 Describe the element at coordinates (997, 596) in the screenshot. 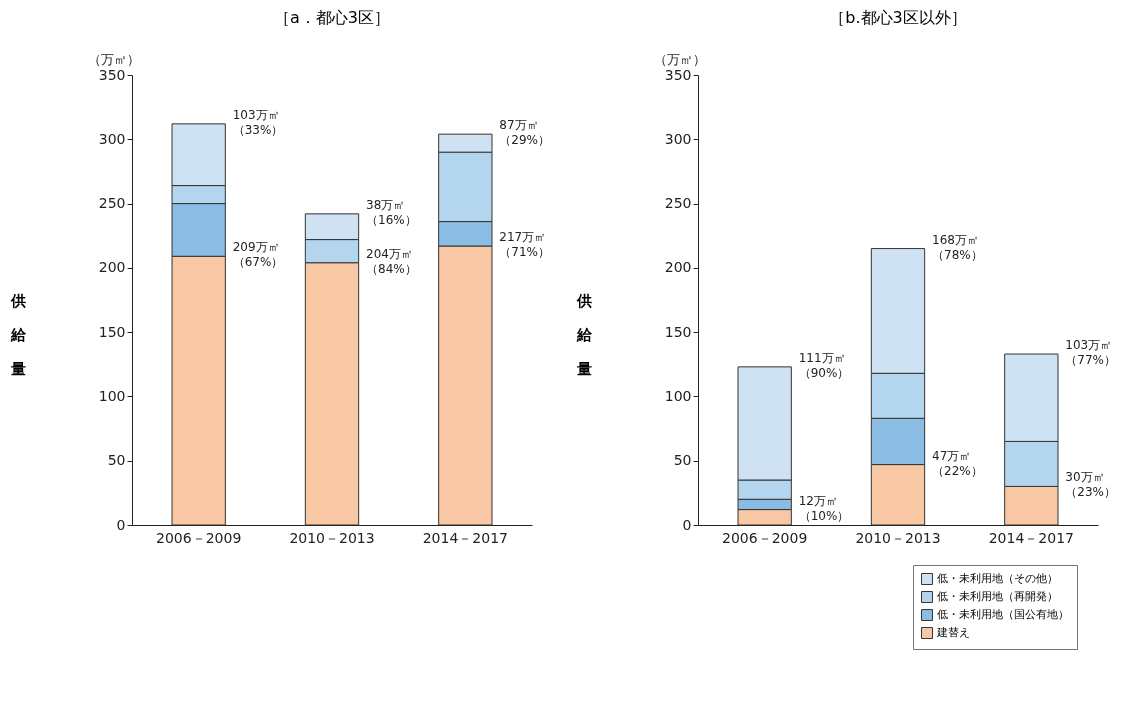

I see `legend-label: 低・未利用地（再開発）` at that location.